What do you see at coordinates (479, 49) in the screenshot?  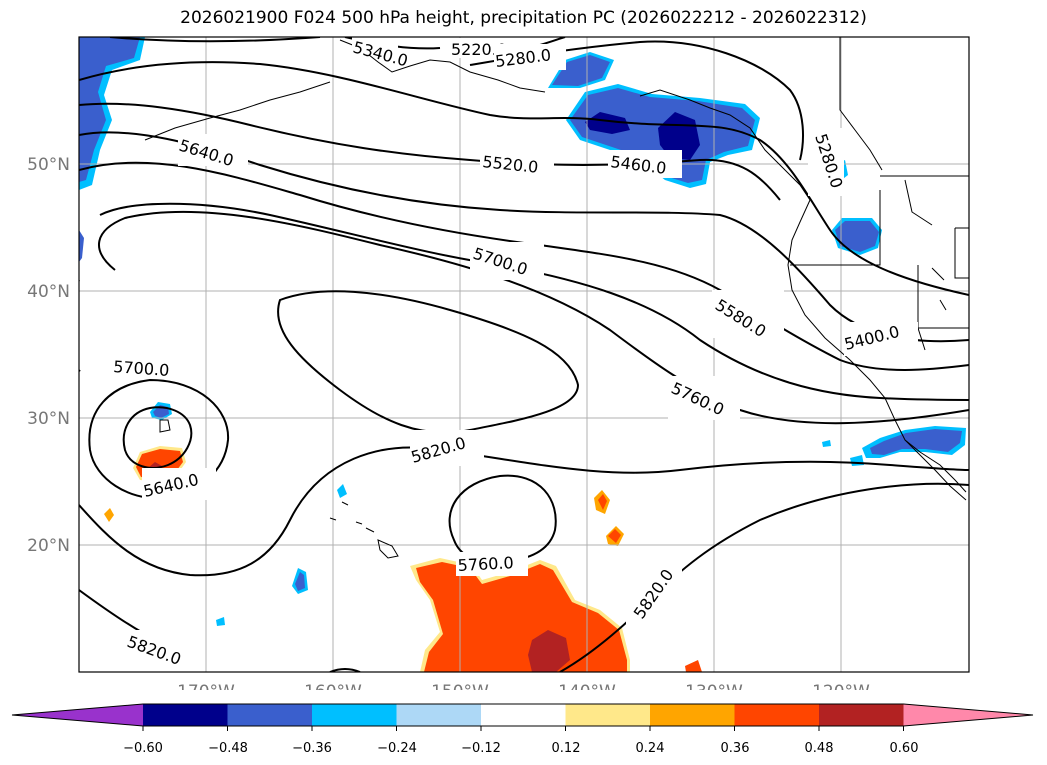 I see `contour-label: 5220.0` at bounding box center [479, 49].